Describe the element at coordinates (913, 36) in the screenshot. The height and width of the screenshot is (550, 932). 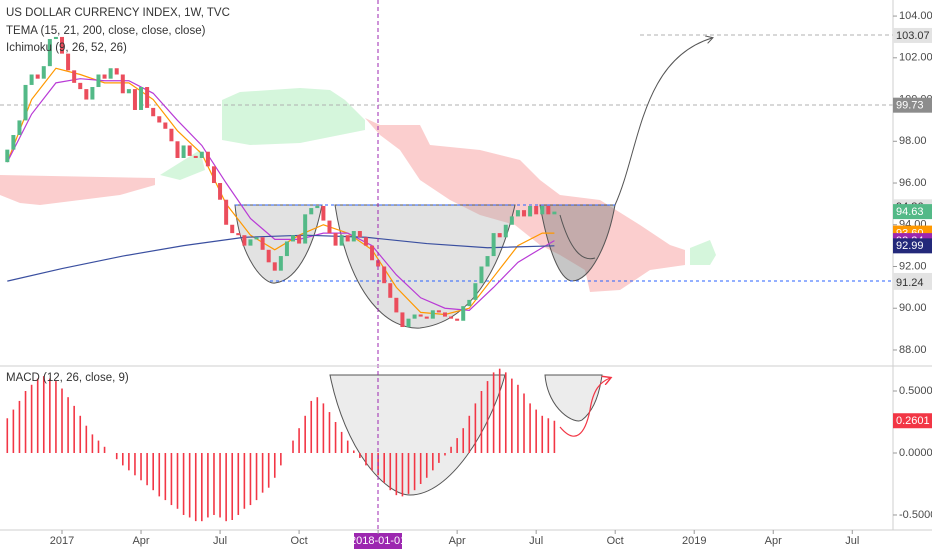
I see `price-tag-label: 103.07` at that location.